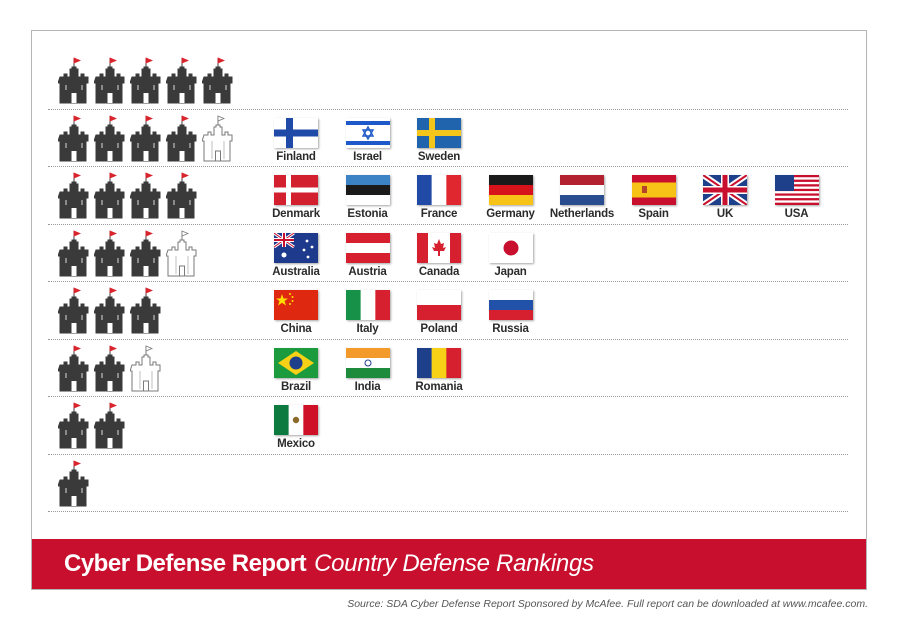 This screenshot has height=637, width=900. What do you see at coordinates (439, 214) in the screenshot?
I see `country-label: France` at bounding box center [439, 214].